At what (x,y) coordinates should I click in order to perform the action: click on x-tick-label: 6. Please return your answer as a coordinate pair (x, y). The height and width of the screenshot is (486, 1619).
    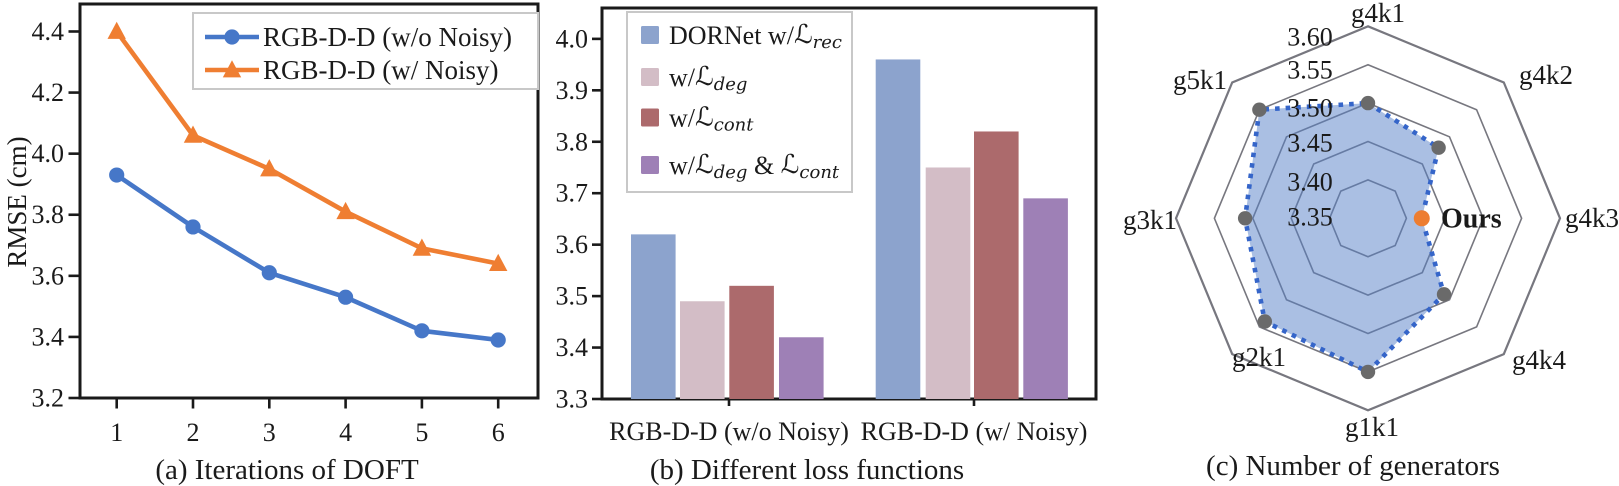
    Looking at the image, I should click on (498, 432).